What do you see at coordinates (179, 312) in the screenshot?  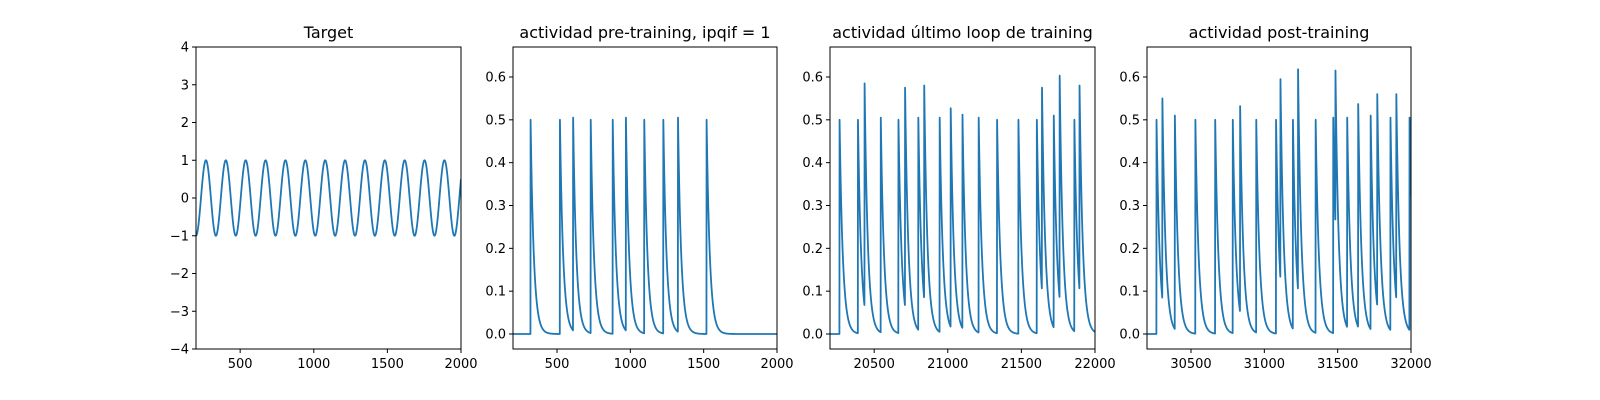 I see `y-tick-label: −3` at bounding box center [179, 312].